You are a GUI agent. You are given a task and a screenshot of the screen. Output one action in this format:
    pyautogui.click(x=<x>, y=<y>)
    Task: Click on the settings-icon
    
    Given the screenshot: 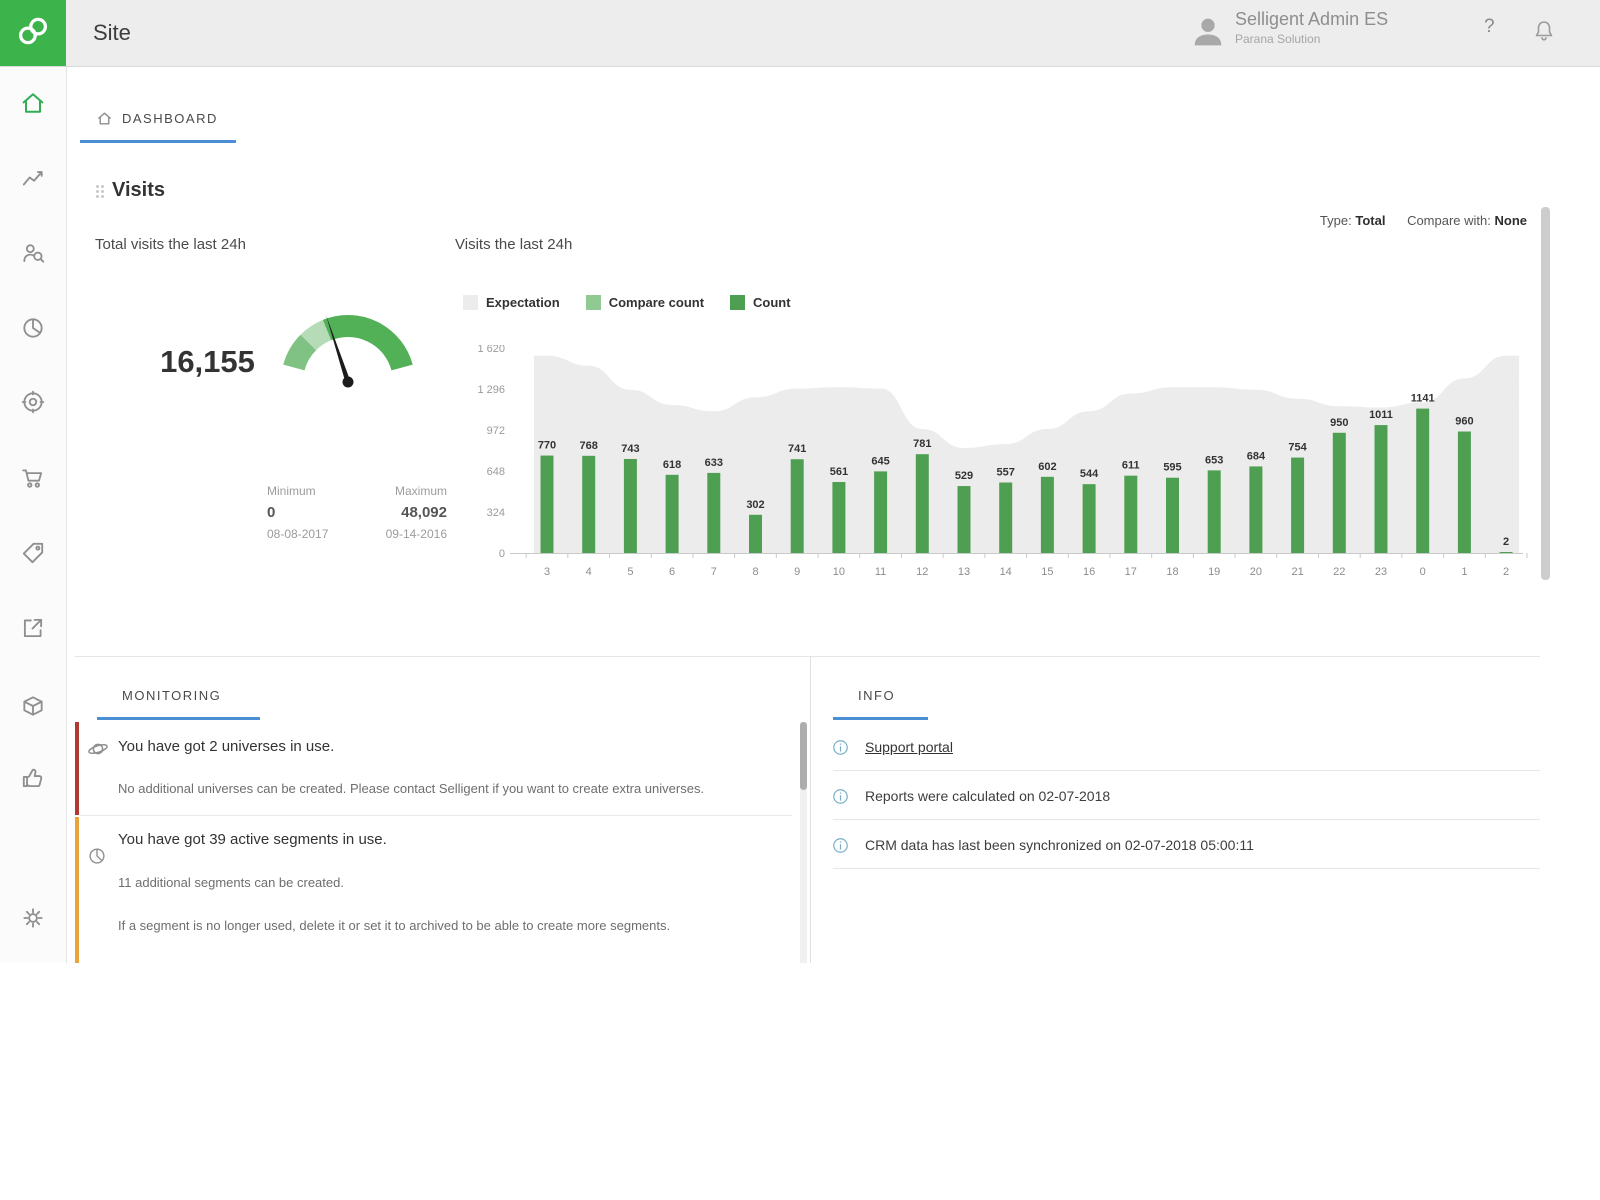 What is the action you would take?
    pyautogui.click(x=33, y=920)
    